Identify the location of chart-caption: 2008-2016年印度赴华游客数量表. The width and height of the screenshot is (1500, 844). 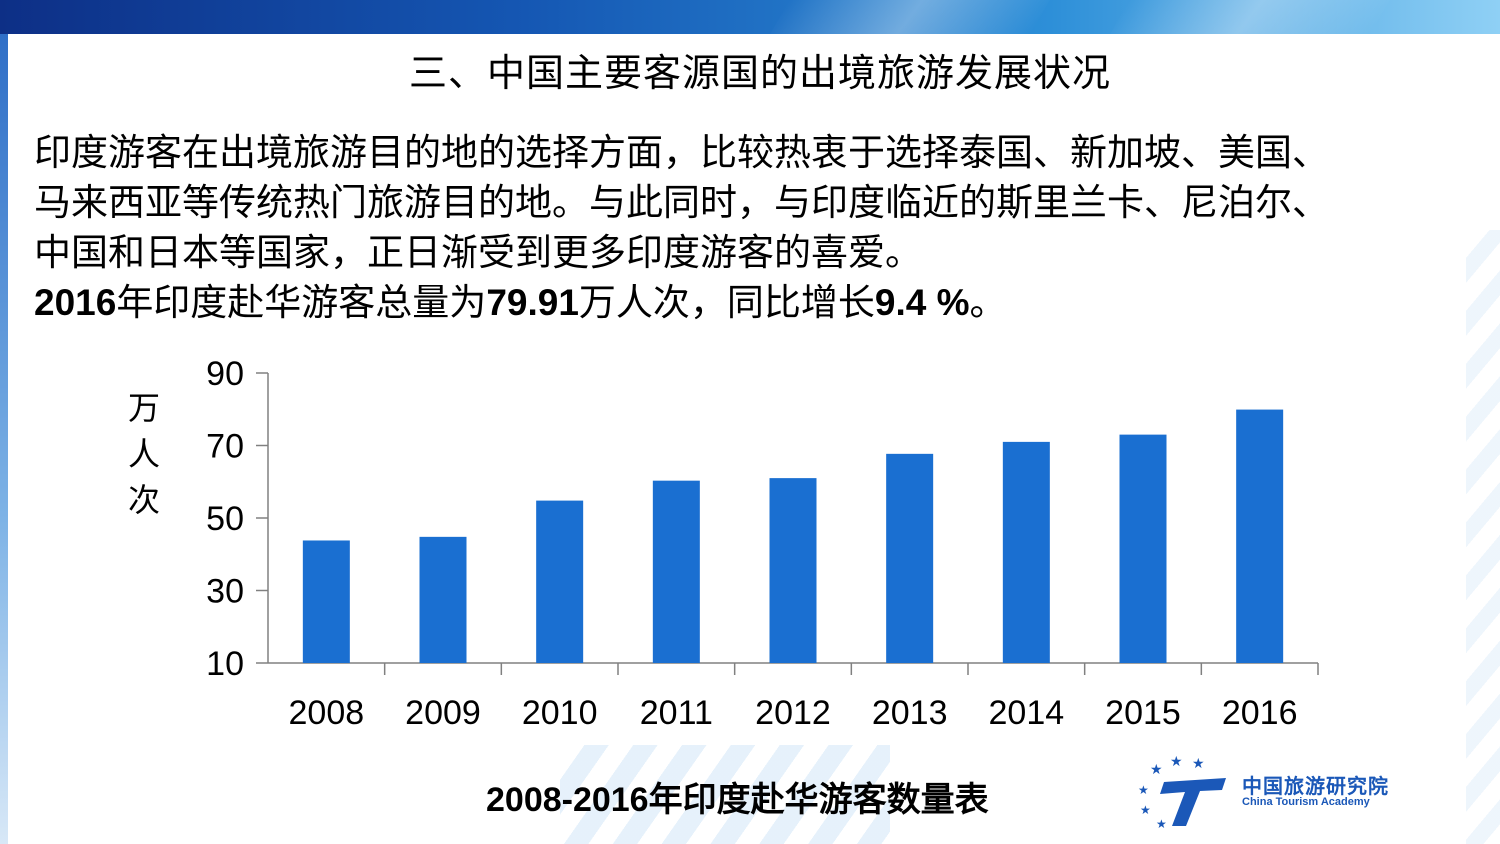
(737, 796).